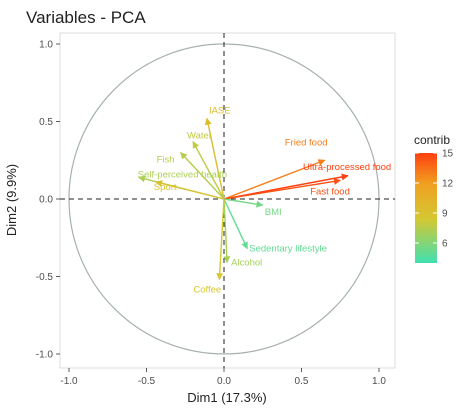 The width and height of the screenshot is (474, 410). What do you see at coordinates (448, 154) in the screenshot?
I see `legend-tick-label: 15` at bounding box center [448, 154].